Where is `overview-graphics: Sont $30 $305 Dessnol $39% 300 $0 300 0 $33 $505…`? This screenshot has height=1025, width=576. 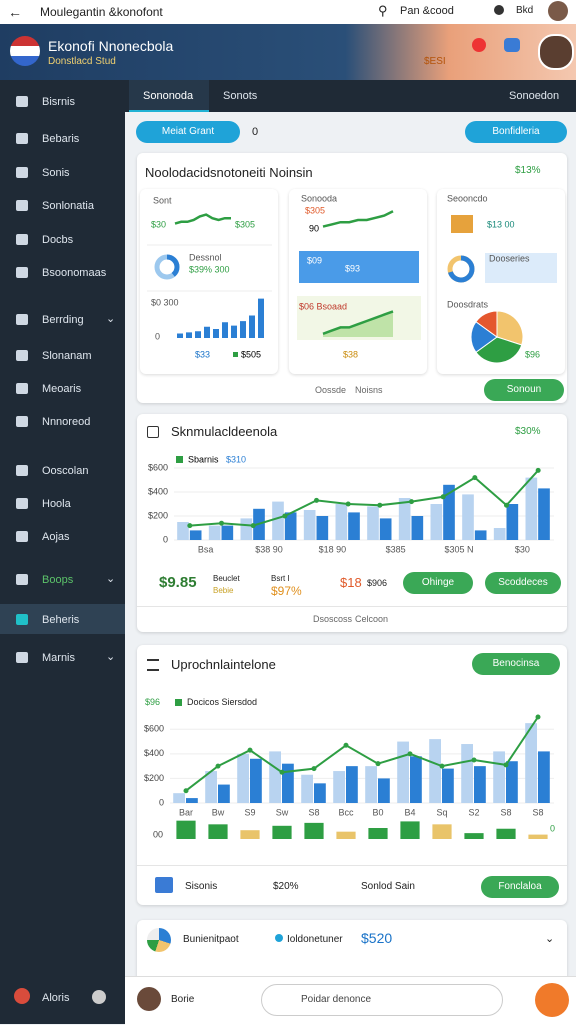
overview-graphics: Sont $30 $305 Dessnol $39% 300 $0 300 0 $33 $505… is located at coordinates (352, 278).